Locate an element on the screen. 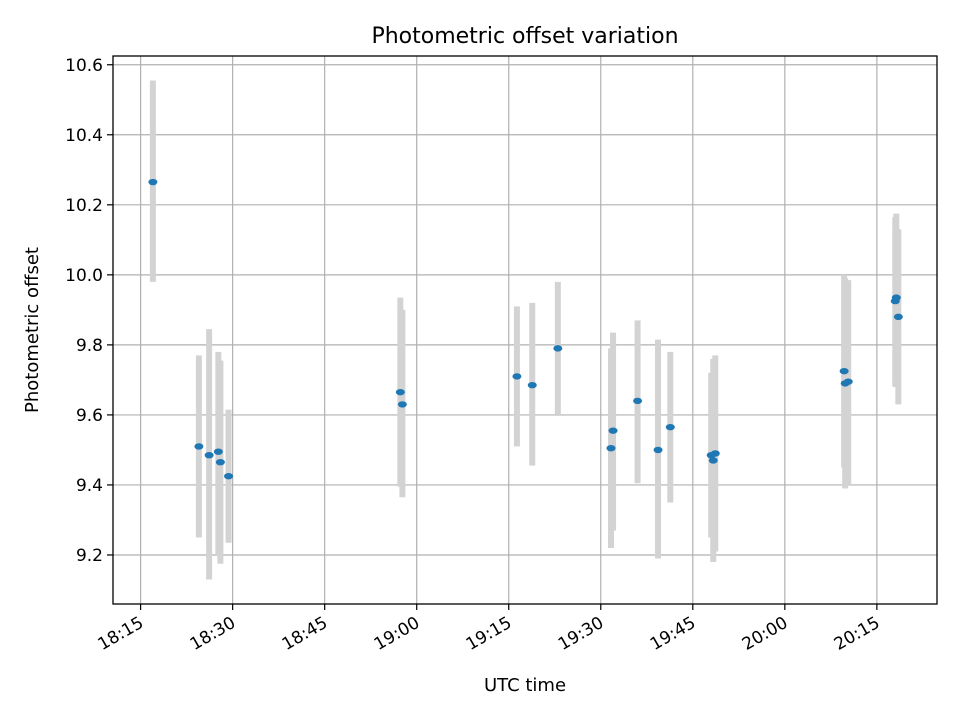  y-tick-label: 9.6 is located at coordinates (89, 416).